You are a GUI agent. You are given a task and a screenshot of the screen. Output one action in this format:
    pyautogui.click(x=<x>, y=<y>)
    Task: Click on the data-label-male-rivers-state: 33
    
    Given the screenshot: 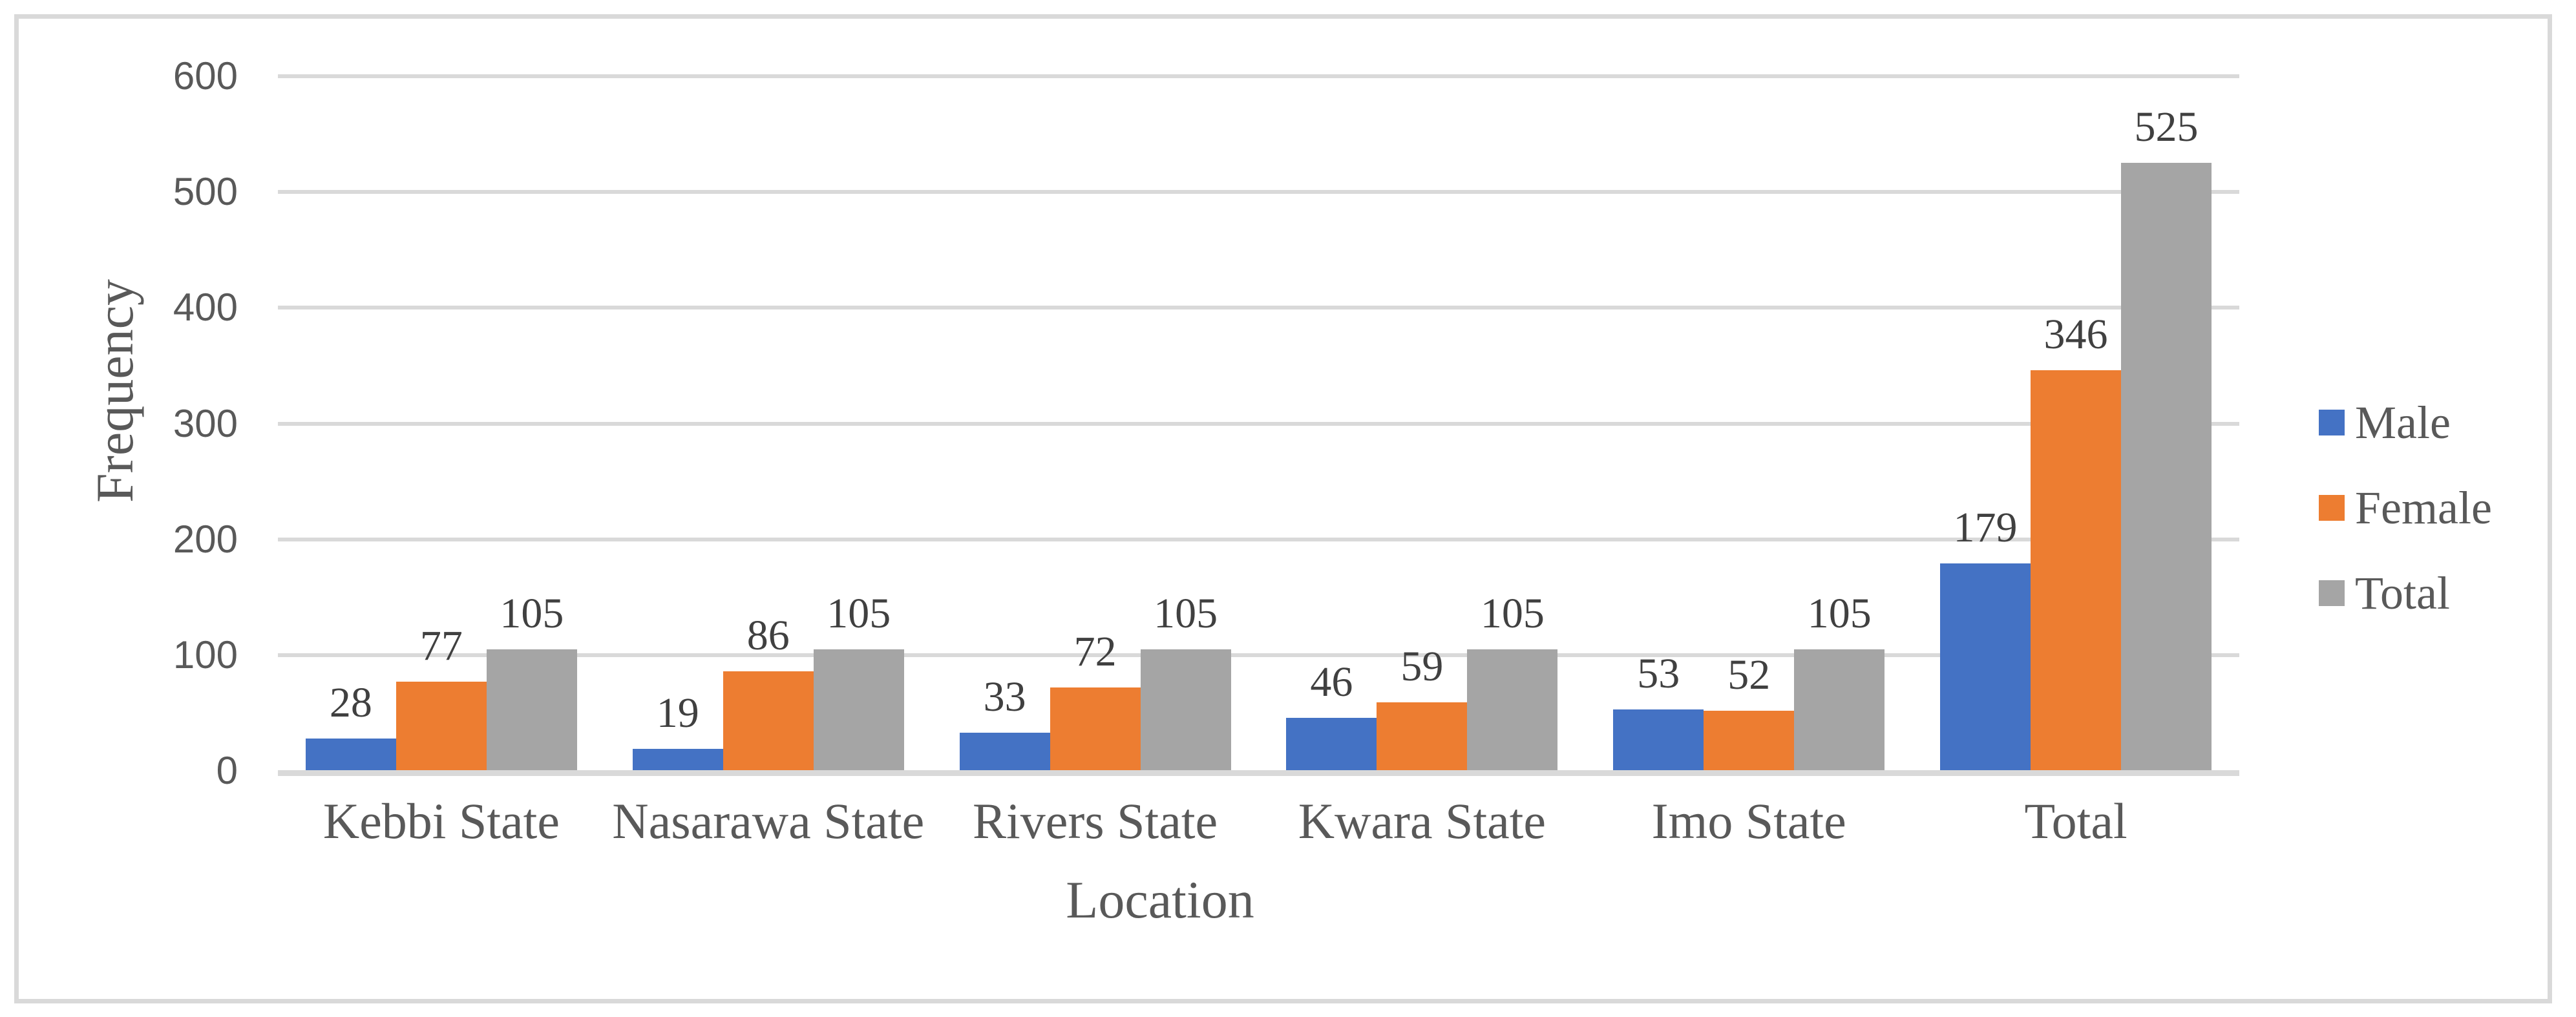 What is the action you would take?
    pyautogui.click(x=1004, y=696)
    